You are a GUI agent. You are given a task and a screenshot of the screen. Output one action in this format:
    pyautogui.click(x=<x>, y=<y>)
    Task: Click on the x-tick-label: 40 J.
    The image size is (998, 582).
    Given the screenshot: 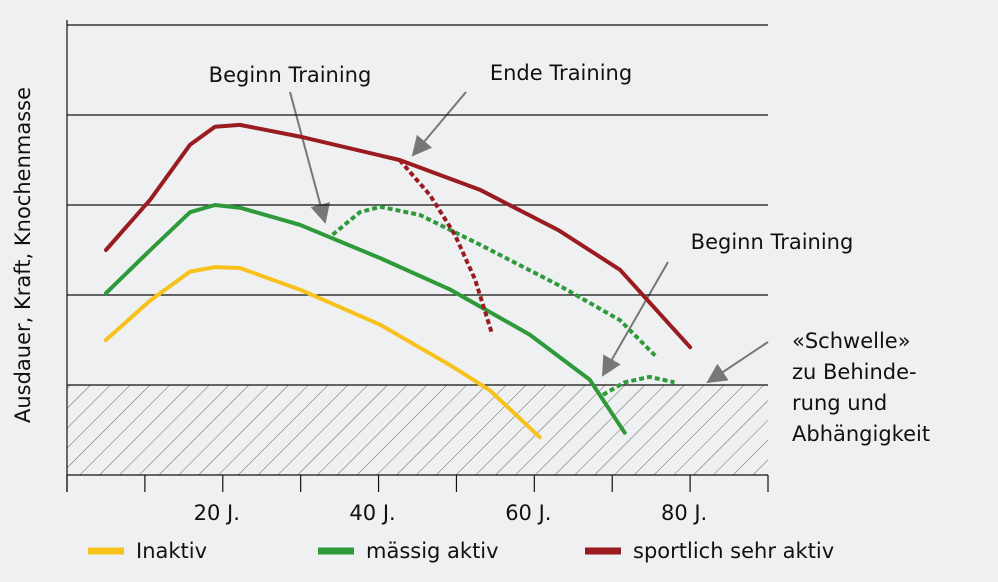 What is the action you would take?
    pyautogui.click(x=372, y=513)
    